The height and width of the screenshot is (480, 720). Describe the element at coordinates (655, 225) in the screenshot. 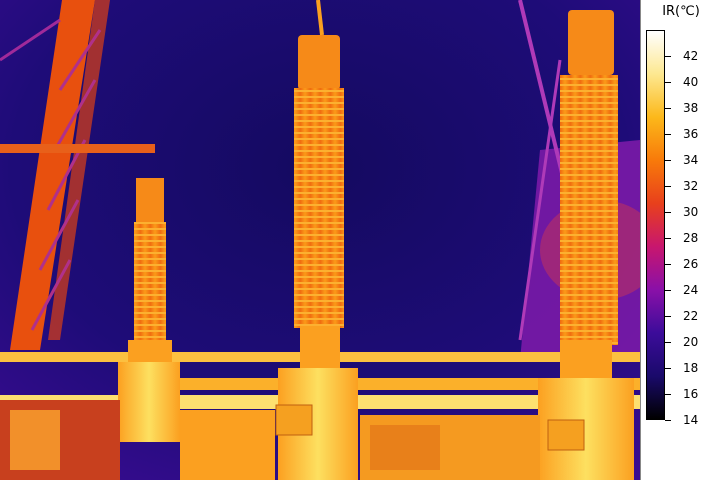

I see `color-scale-bar` at that location.